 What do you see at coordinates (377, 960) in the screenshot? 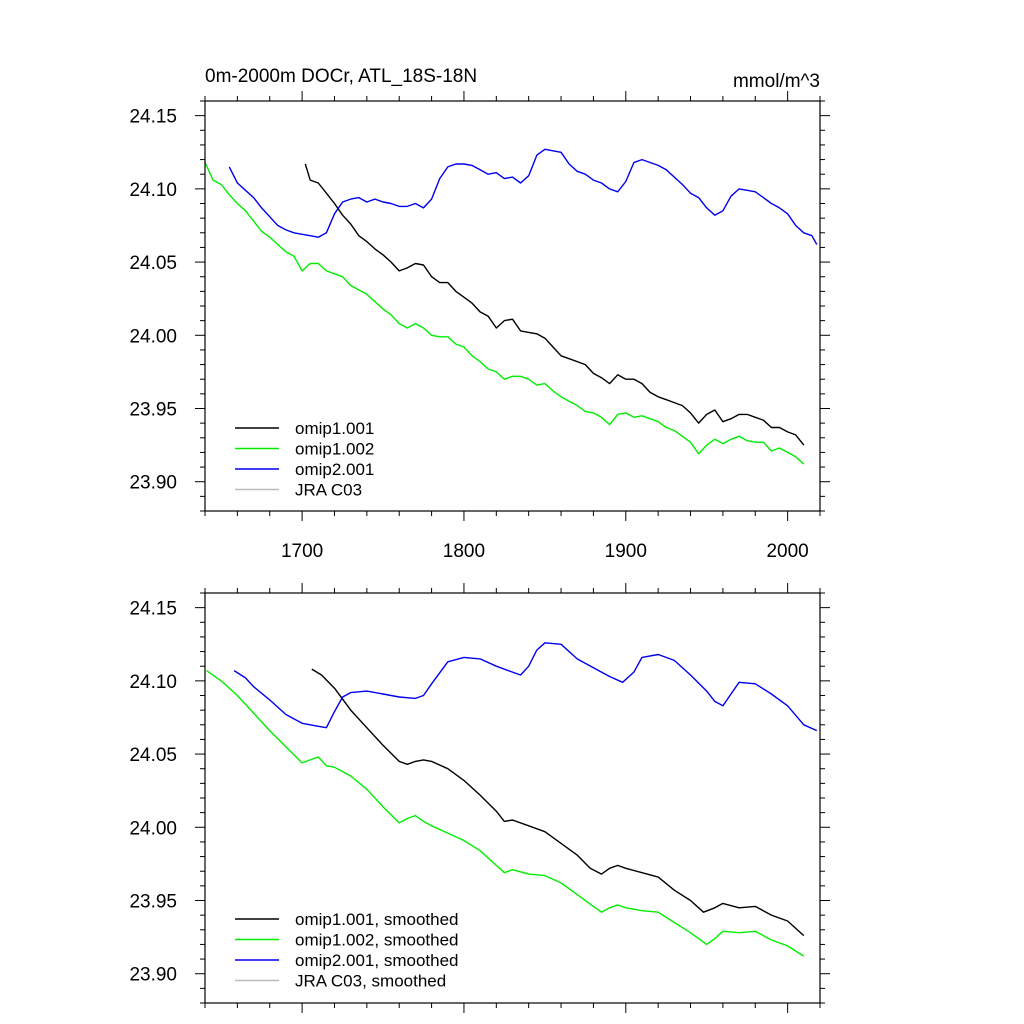
I see `legend-label: omip2.001, smoothed` at bounding box center [377, 960].